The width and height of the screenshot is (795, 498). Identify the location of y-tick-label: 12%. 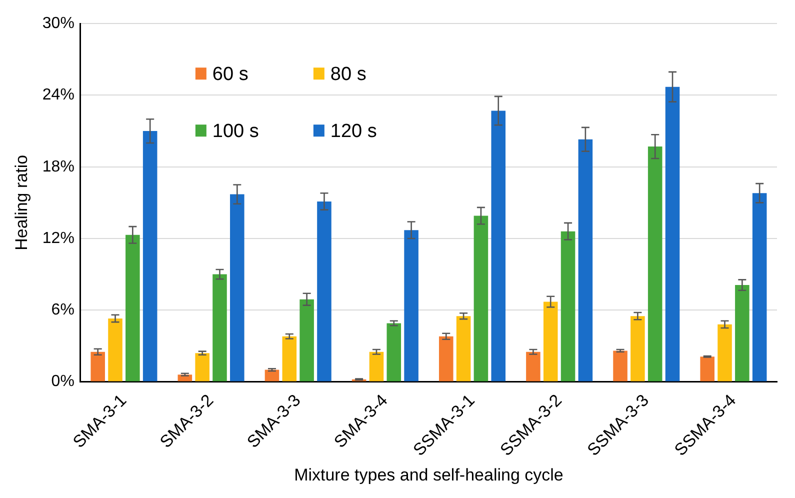
(58, 238).